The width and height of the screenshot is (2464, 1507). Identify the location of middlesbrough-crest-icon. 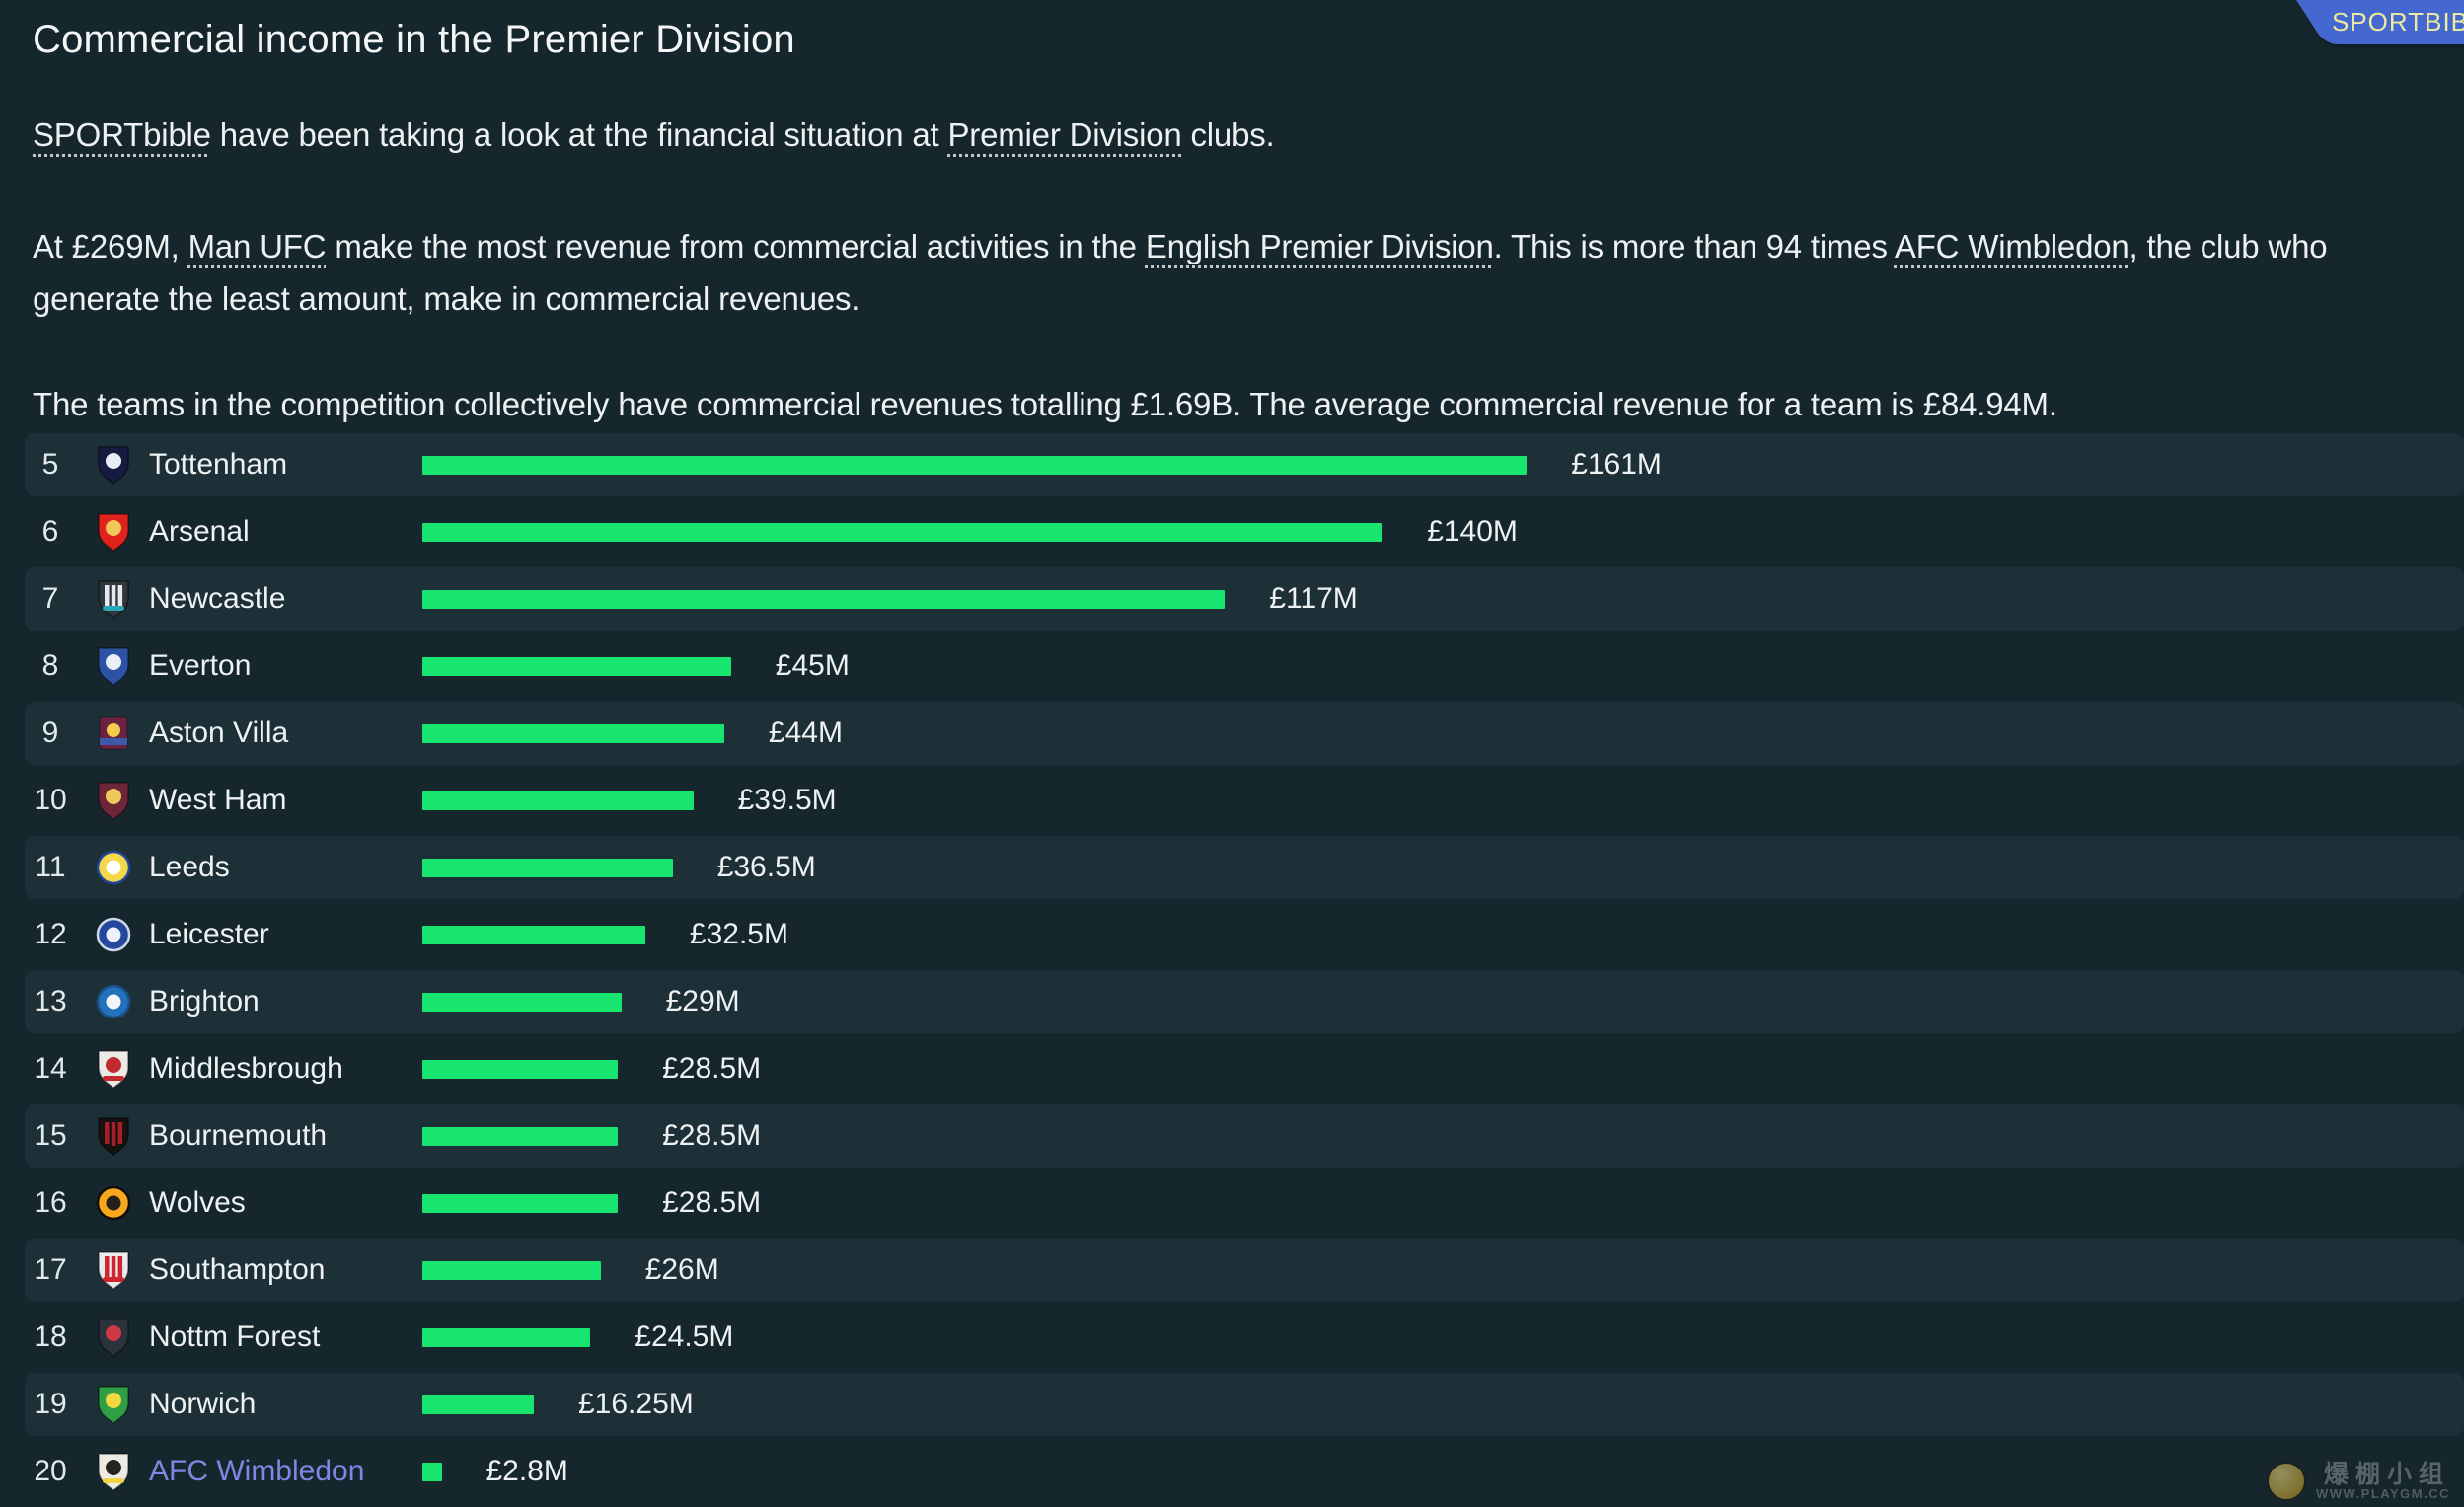
(113, 1069).